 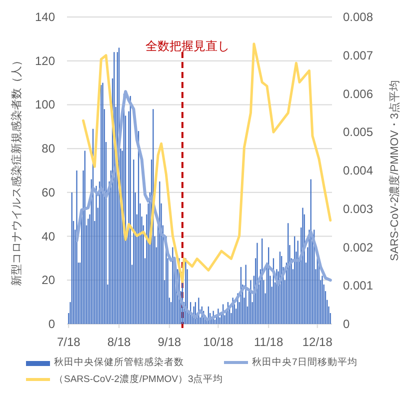 What do you see at coordinates (269, 342) in the screenshot?
I see `x-tick-label: 11/18` at bounding box center [269, 342].